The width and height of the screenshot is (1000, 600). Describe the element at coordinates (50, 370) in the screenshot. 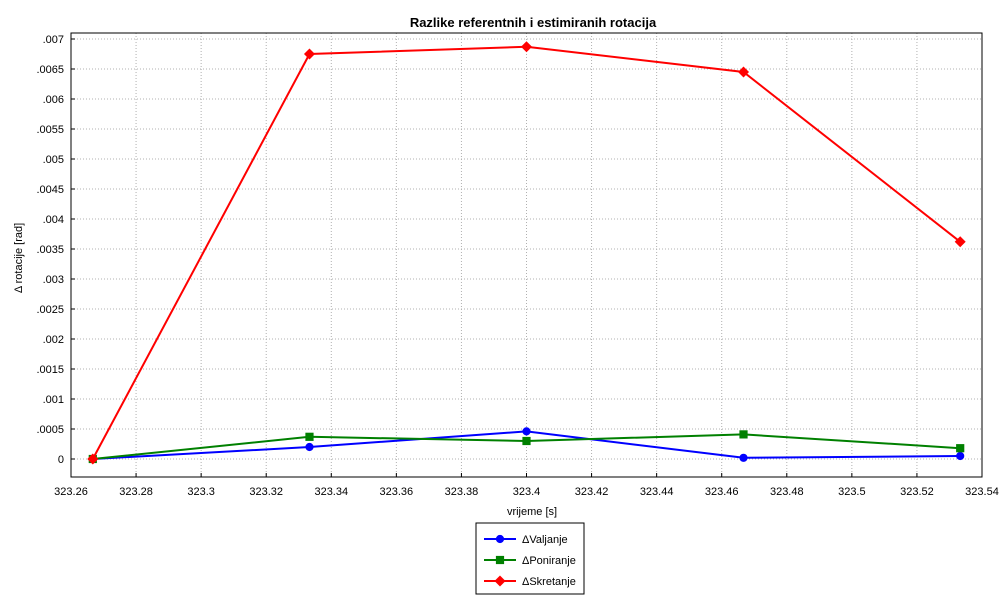

I see `y-tick-label: .0015` at that location.